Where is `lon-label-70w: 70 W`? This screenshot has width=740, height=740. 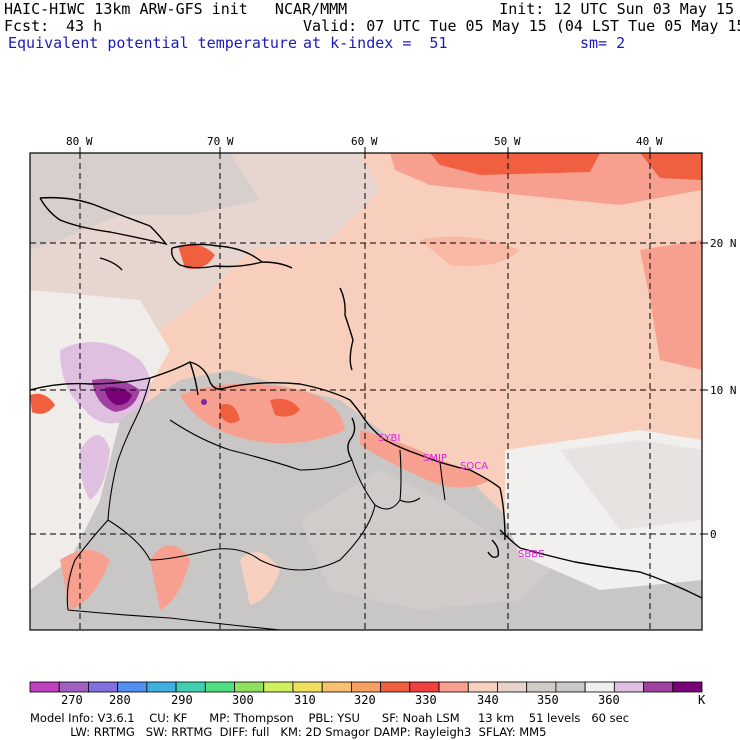 lon-label-70w: 70 W is located at coordinates (220, 141).